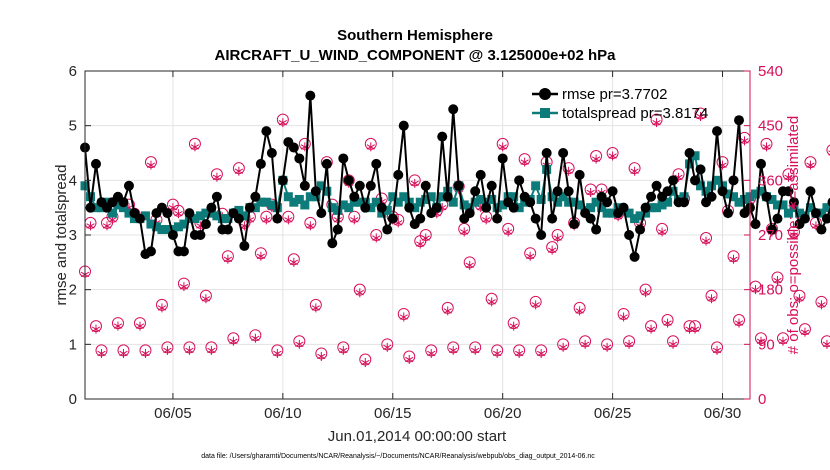 The width and height of the screenshot is (830, 470). I want to click on y-tick-label: 1, so click(73, 344).